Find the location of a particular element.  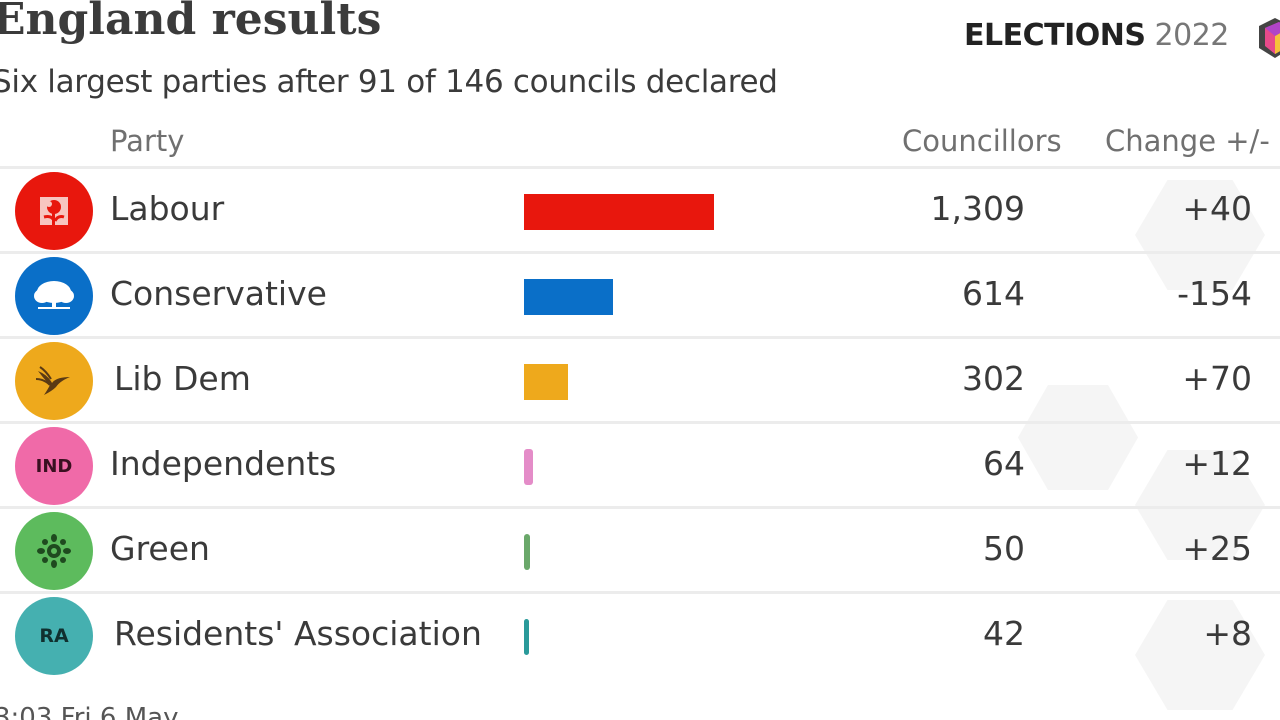

party-name: Lib Dem is located at coordinates (182, 378).